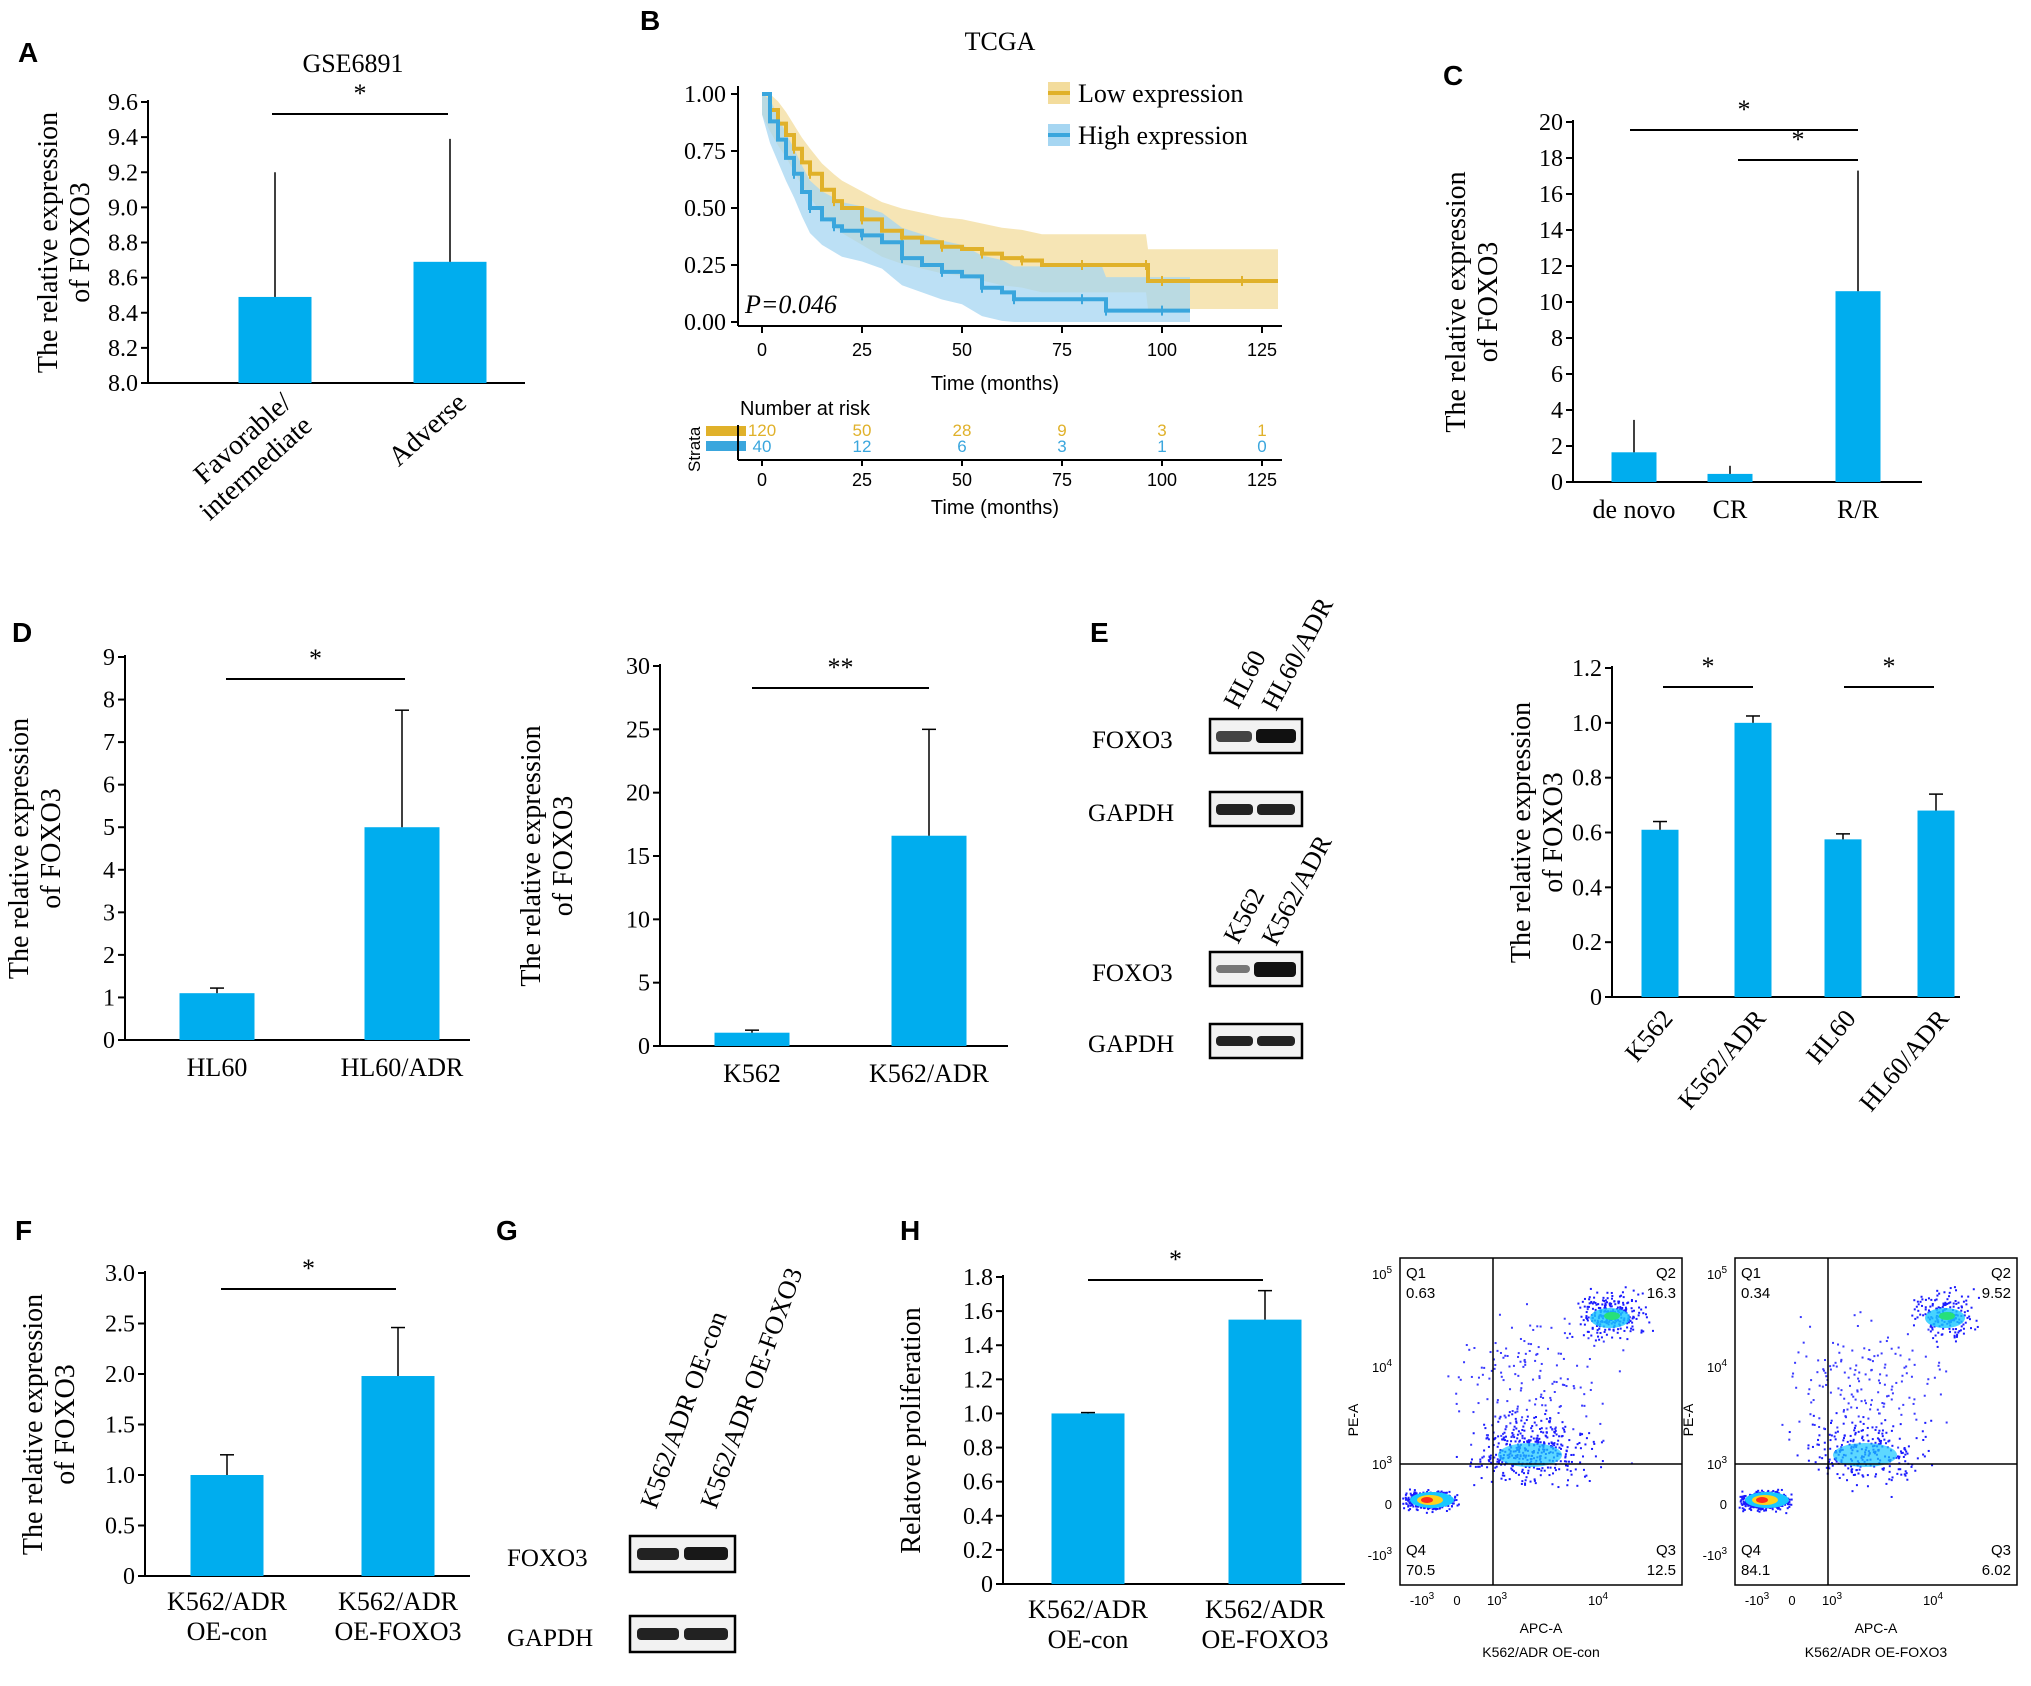 Image resolution: width=2031 pixels, height=1686 pixels. Describe the element at coordinates (563, 856) in the screenshot. I see `y-axis-label-line: of FOXO3` at that location.